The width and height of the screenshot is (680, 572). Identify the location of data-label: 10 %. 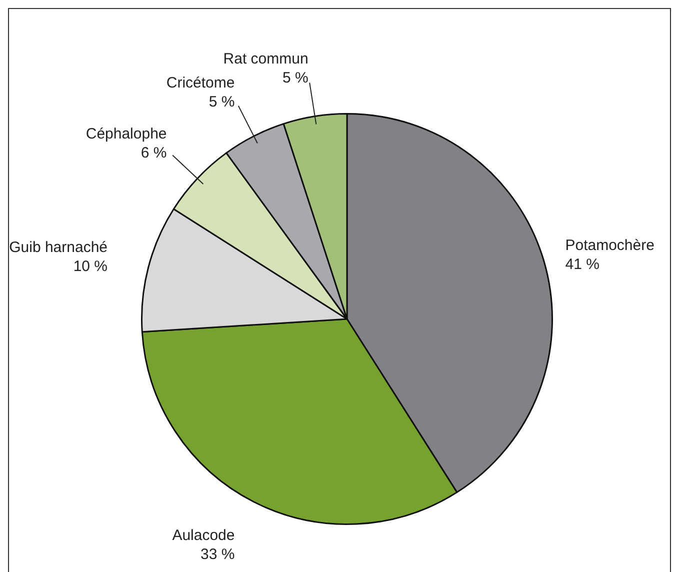
(90, 267).